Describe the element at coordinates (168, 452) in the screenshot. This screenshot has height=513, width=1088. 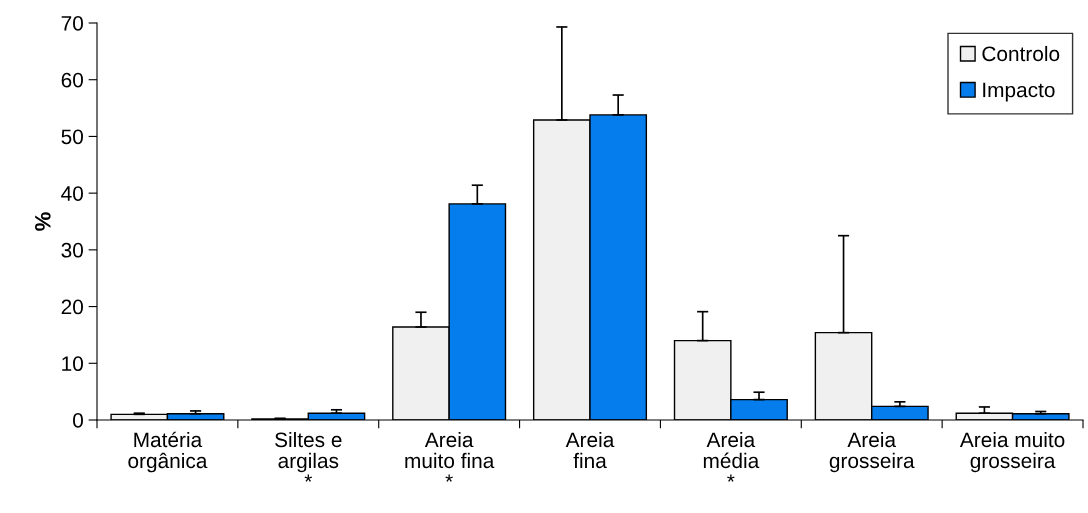
I see `x-tick-label: Matéria orgânica` at that location.